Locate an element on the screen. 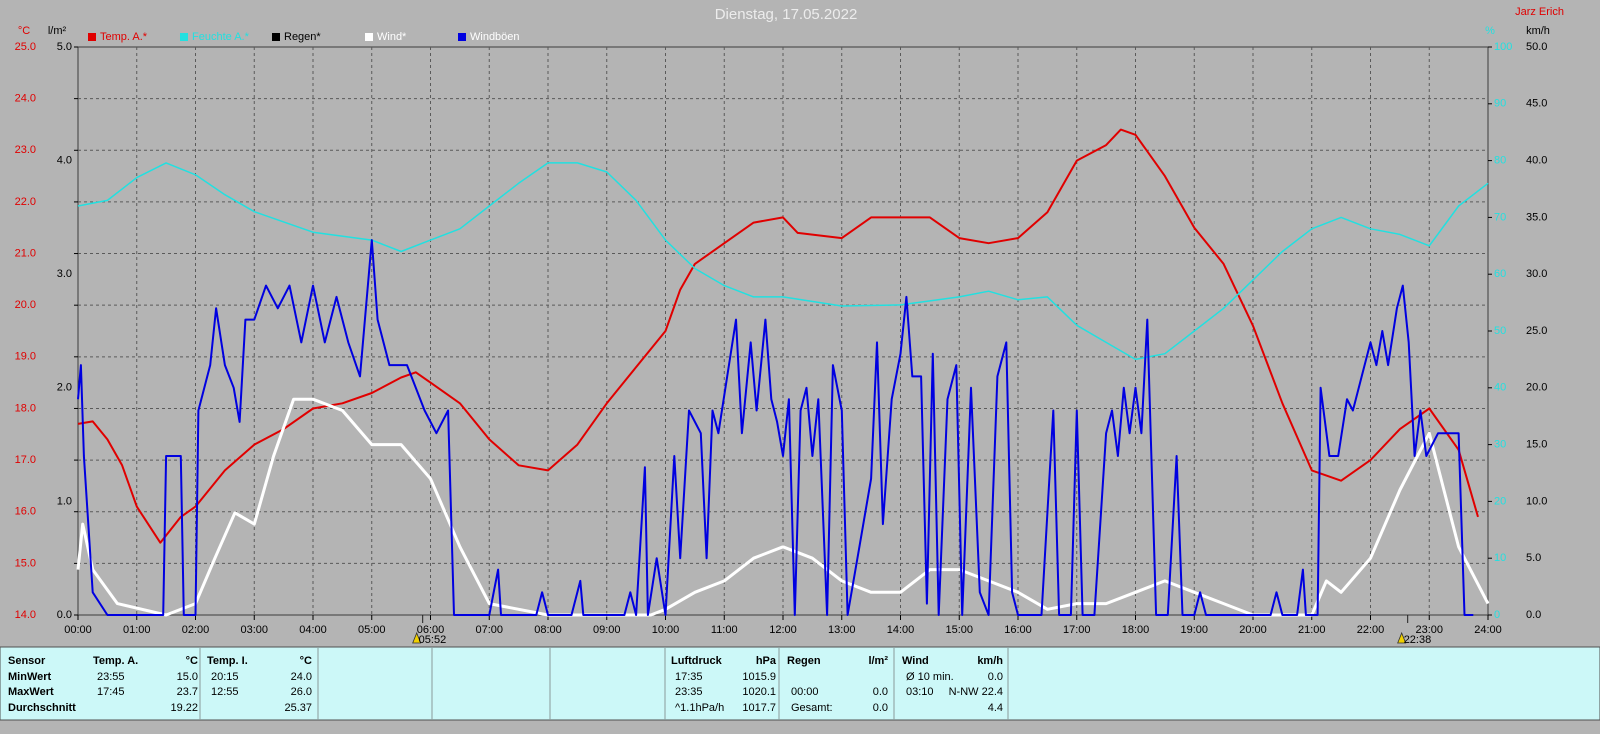 This screenshot has height=734, width=1600. x-tick-label: 04:00 is located at coordinates (313, 630).